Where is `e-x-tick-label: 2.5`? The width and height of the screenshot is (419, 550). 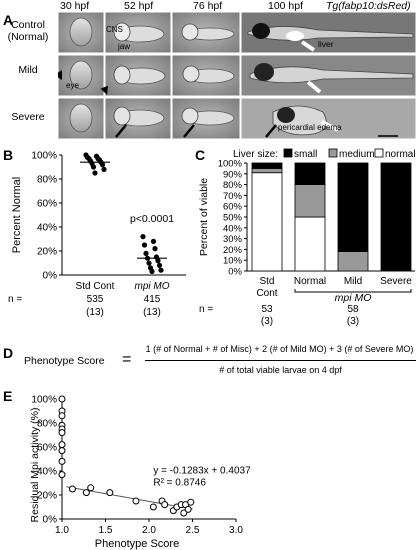
e-x-tick-label: 2.5 is located at coordinates (193, 530).